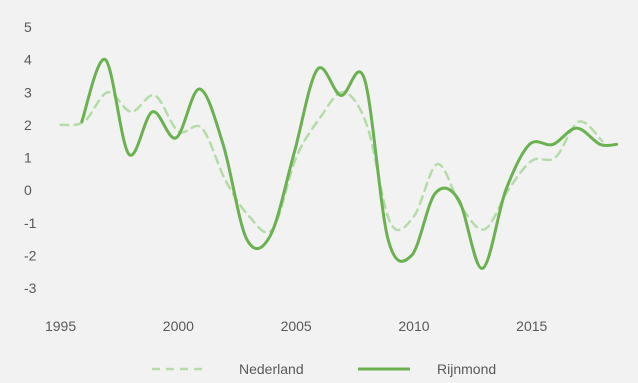  Describe the element at coordinates (28, 27) in the screenshot. I see `y-tick-label: 5` at that location.